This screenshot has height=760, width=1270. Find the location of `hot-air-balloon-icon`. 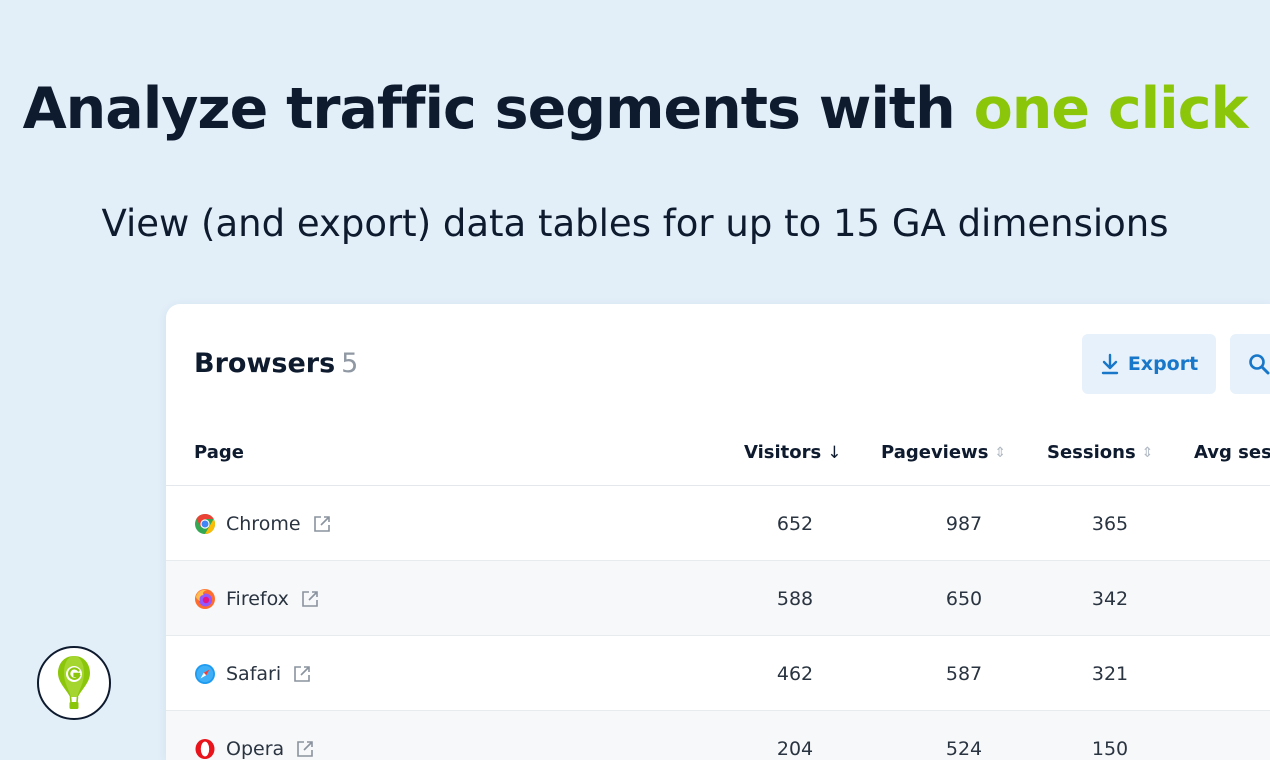

hot-air-balloon-icon is located at coordinates (74, 682).